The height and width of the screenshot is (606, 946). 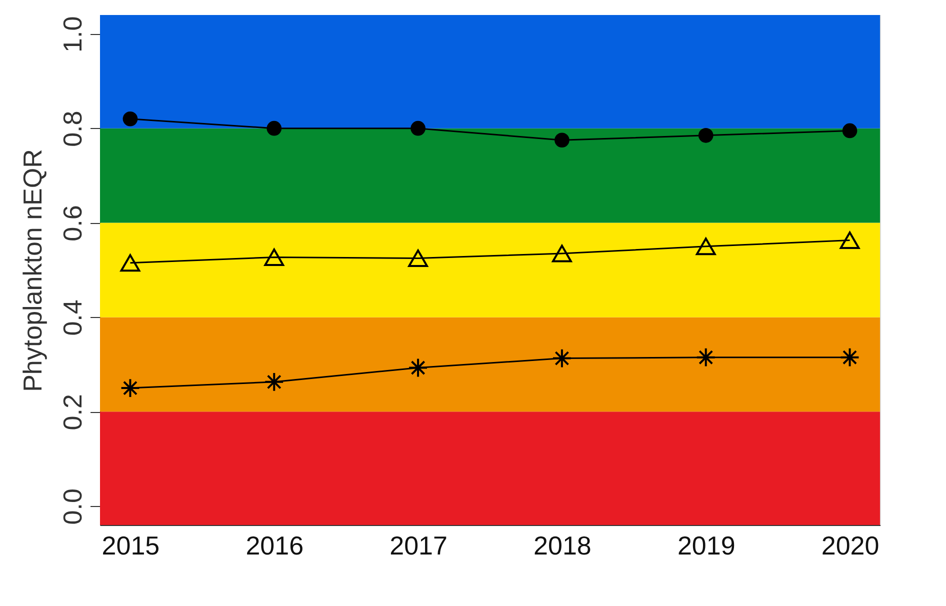 What do you see at coordinates (563, 545) in the screenshot?
I see `x-tick-label: 2018` at bounding box center [563, 545].